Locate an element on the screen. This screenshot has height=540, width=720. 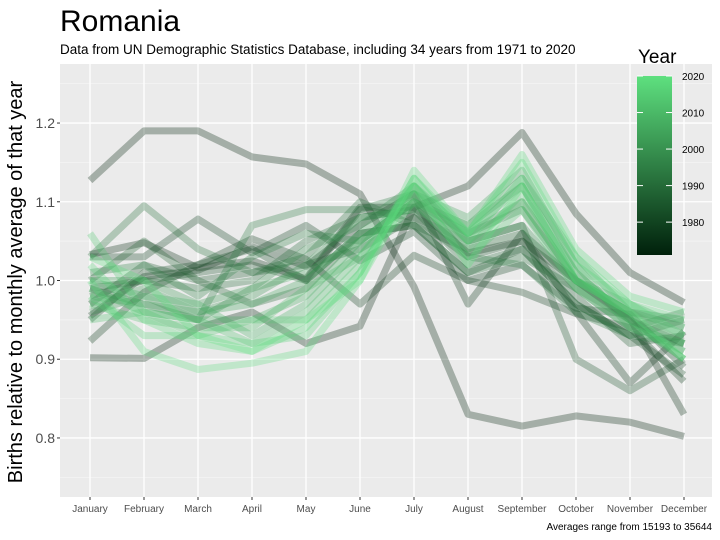
x-tick-label: December is located at coordinates (684, 509).